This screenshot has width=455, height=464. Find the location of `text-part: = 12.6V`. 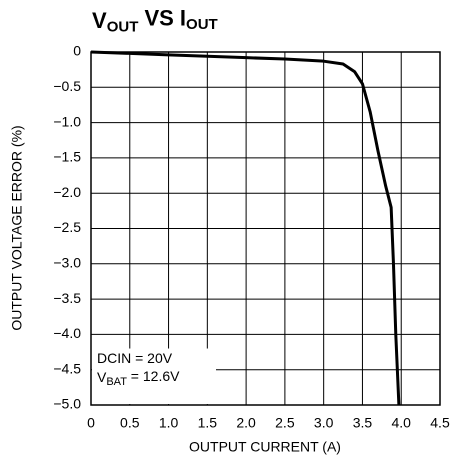

text-part: = 12.6V is located at coordinates (153, 376).